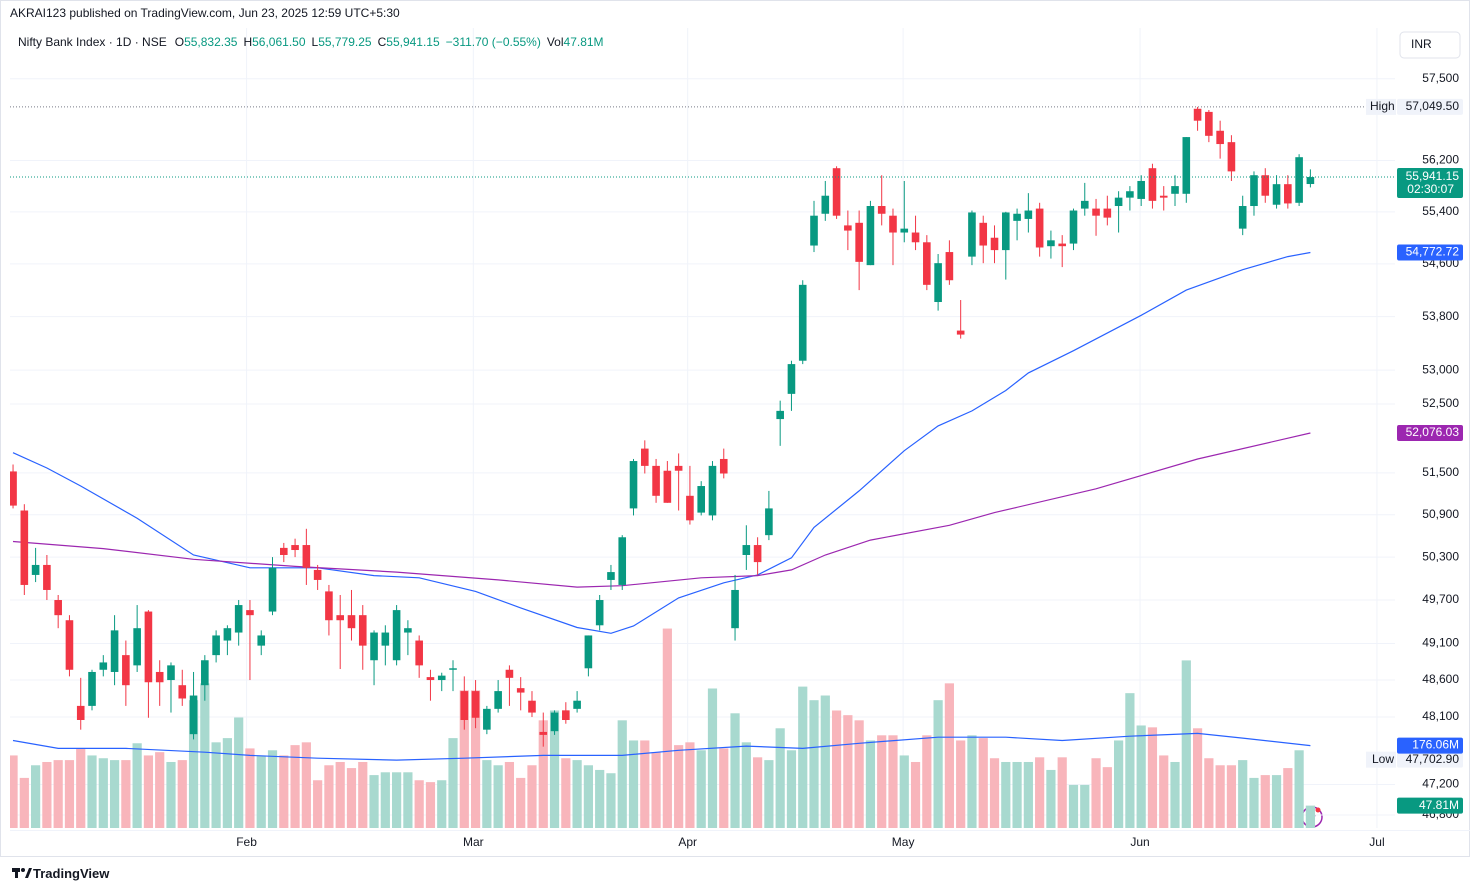  Describe the element at coordinates (1381, 106) in the screenshot. I see `high-label-box` at that location.